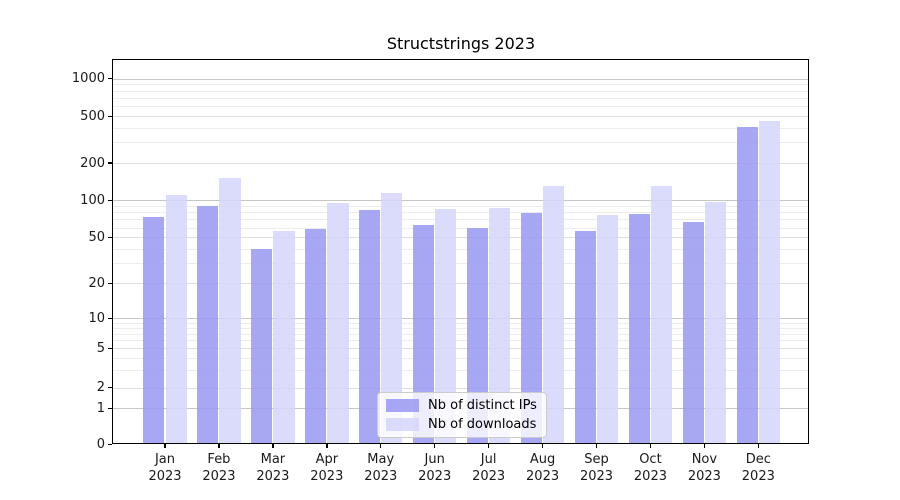  Describe the element at coordinates (392, 318) in the screenshot. I see `bar-downloads-may` at that location.